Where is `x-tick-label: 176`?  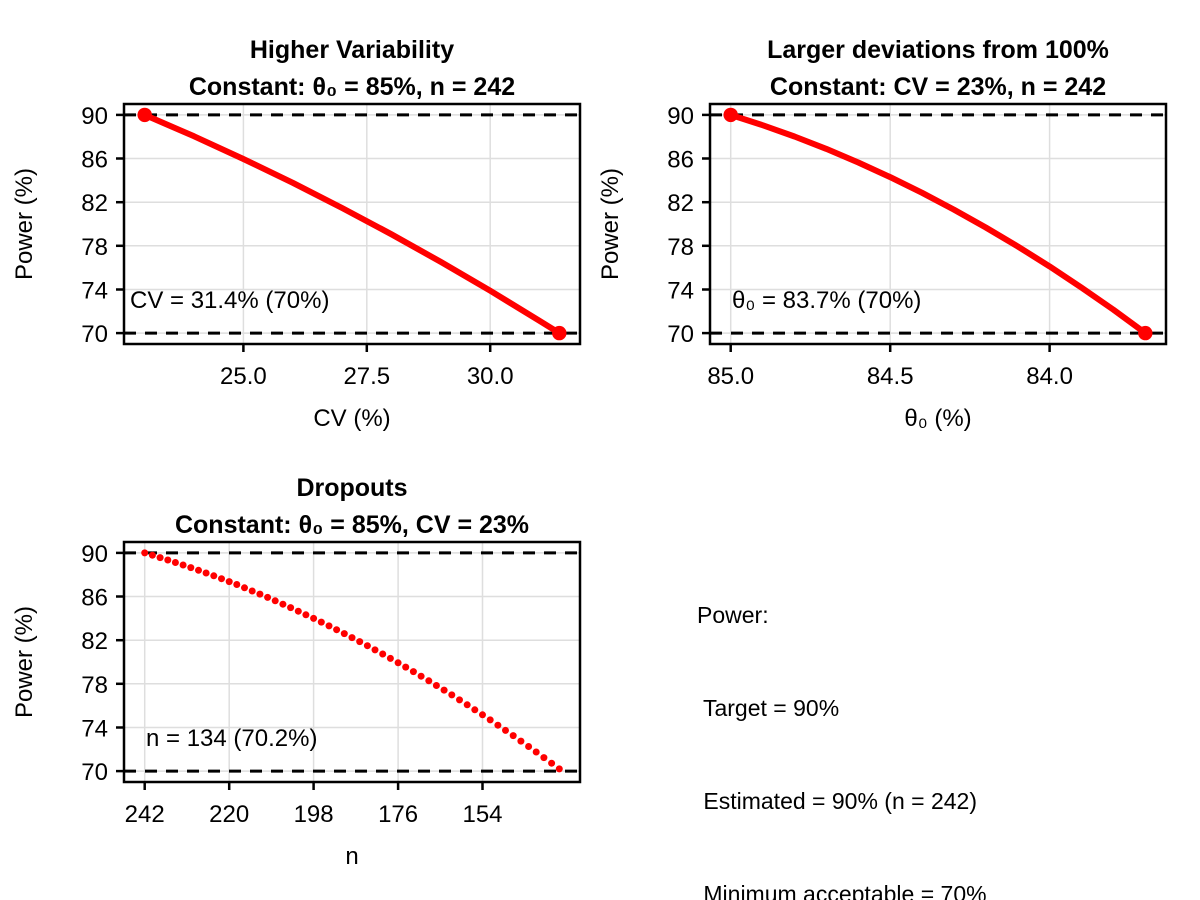 x-tick-label: 176 is located at coordinates (398, 814).